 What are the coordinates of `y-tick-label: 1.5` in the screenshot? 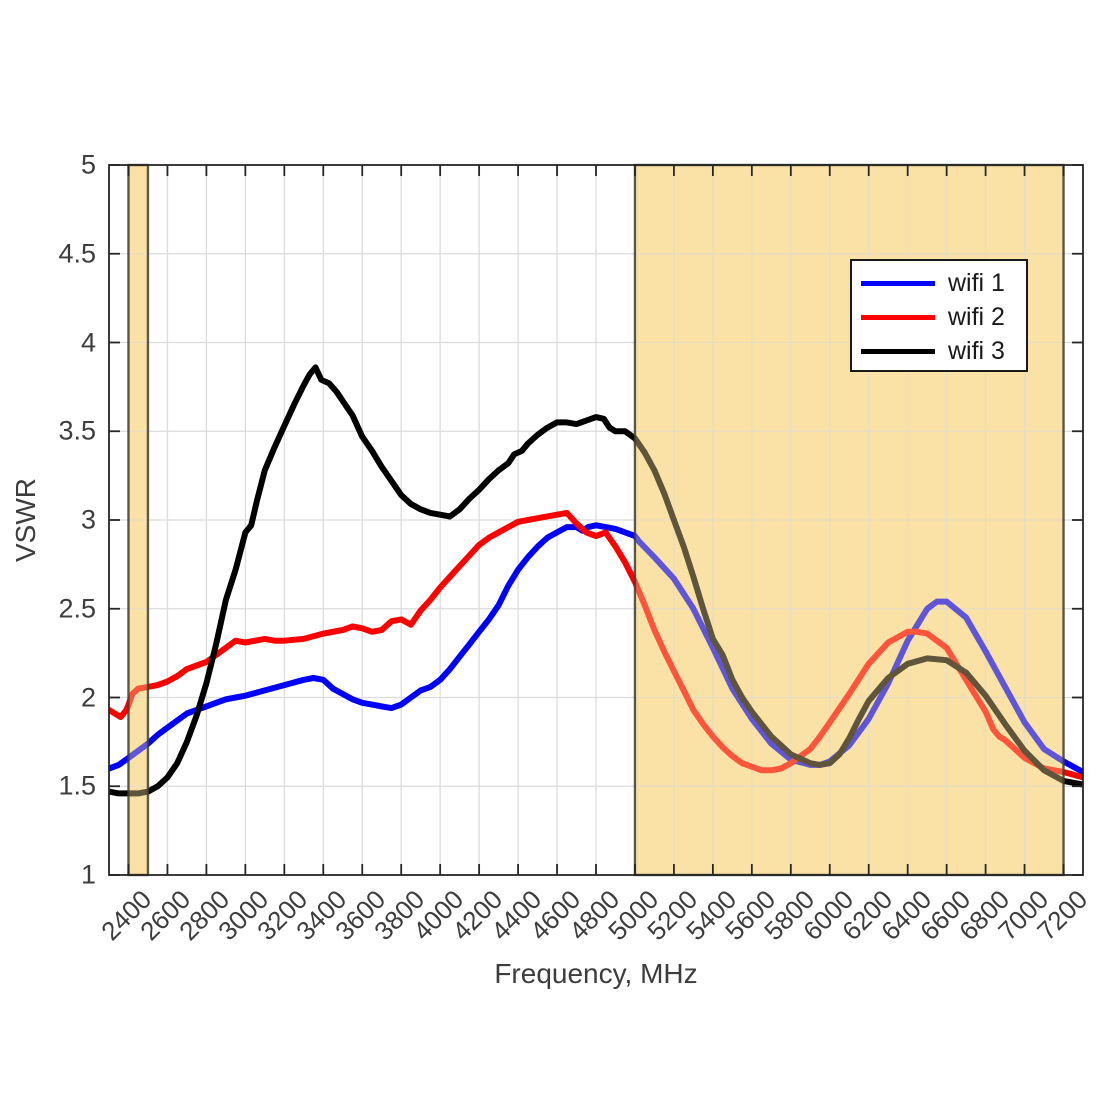 It's located at (77, 785).